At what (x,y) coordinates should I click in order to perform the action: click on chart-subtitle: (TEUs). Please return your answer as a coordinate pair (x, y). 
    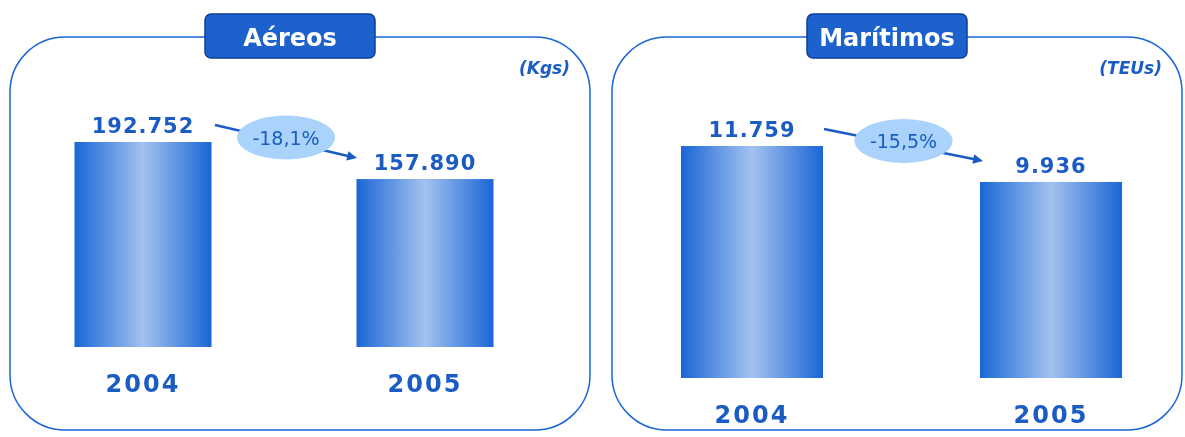
    Looking at the image, I should click on (1130, 68).